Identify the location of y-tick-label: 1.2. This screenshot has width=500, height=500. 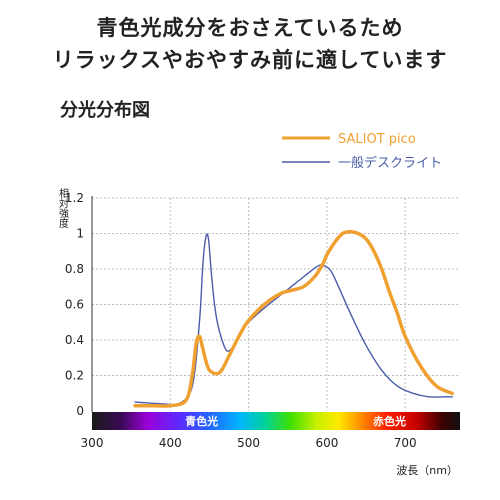
(74, 198).